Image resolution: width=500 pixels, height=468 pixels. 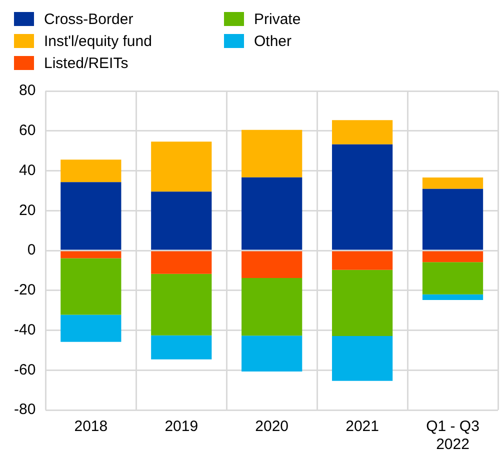 What do you see at coordinates (453, 436) in the screenshot?
I see `x-tick-label: Q1 - Q3 2022` at bounding box center [453, 436].